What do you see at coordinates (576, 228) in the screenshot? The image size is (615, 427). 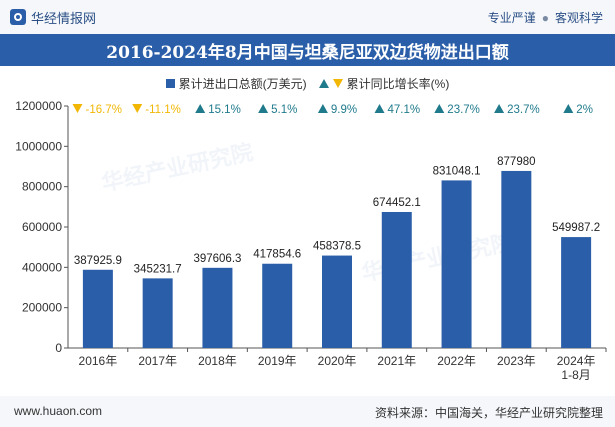 I see `bar-value-label: 549987.2` at bounding box center [576, 228].